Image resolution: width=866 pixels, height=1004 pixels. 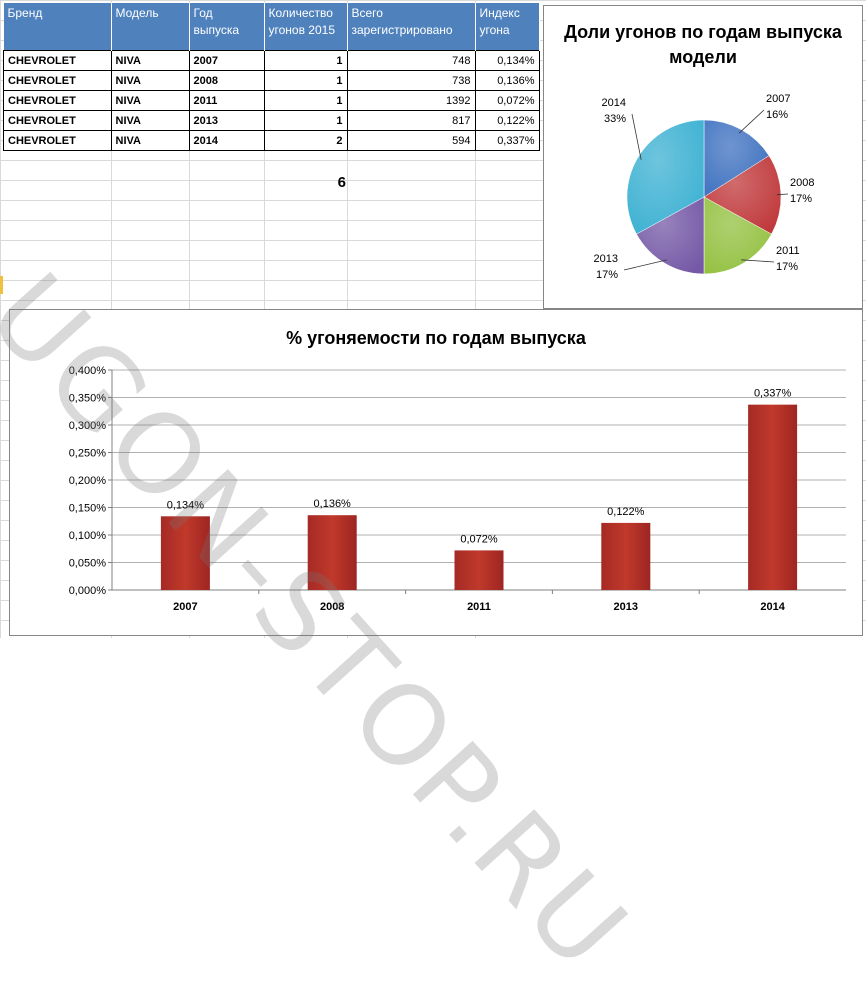 I want to click on y-tick-label: 0,050%, so click(x=88, y=564).